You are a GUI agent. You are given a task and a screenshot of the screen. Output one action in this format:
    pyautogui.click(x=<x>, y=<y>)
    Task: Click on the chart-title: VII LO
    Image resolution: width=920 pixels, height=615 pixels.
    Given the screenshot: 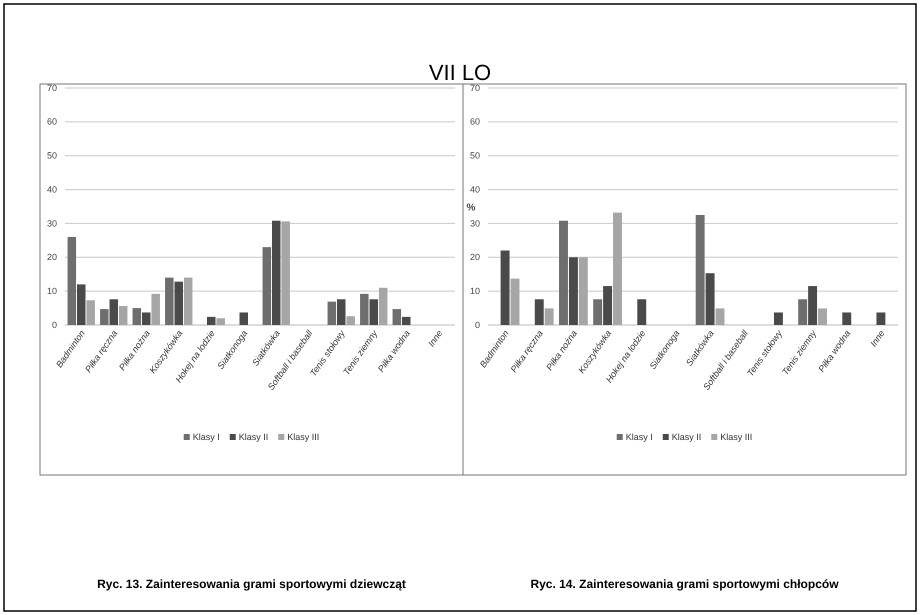 What is the action you would take?
    pyautogui.click(x=460, y=72)
    